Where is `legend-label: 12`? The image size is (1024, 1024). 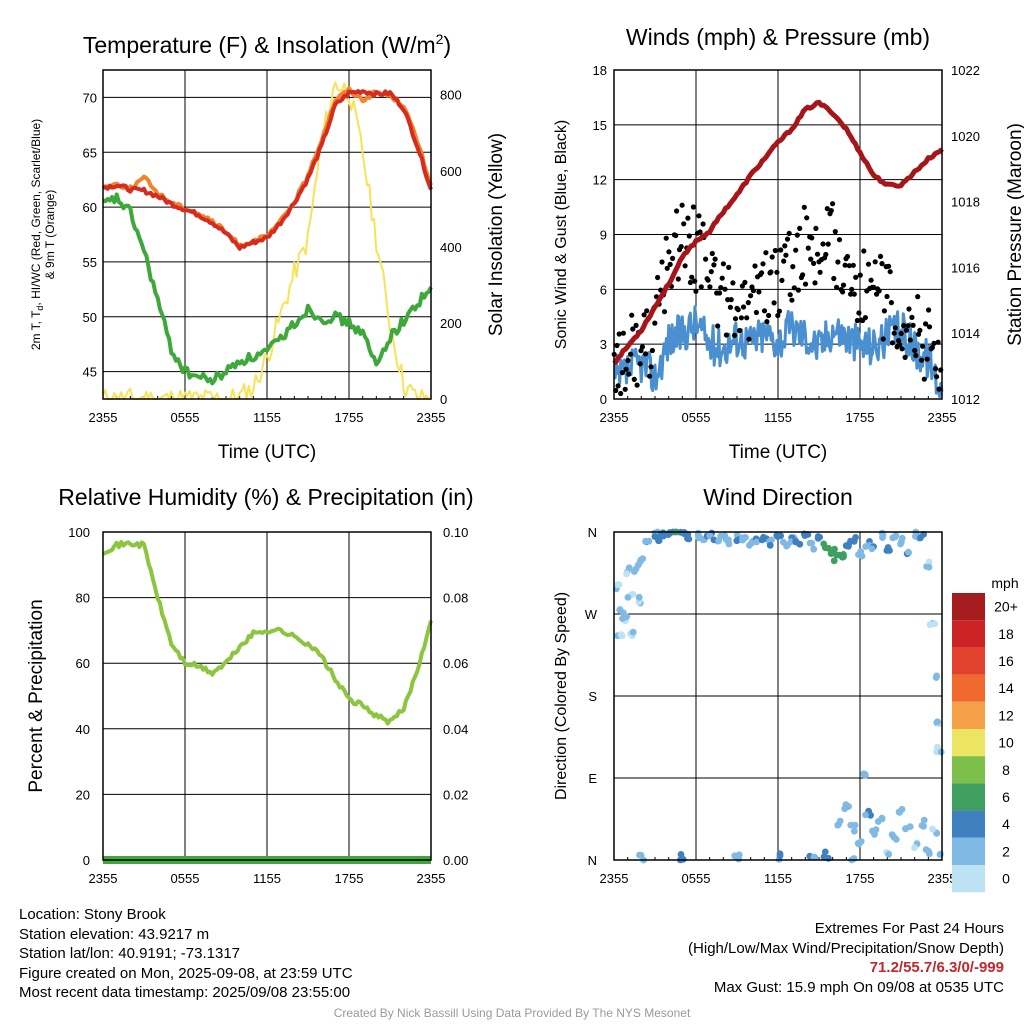 legend-label: 12 is located at coordinates (1006, 715).